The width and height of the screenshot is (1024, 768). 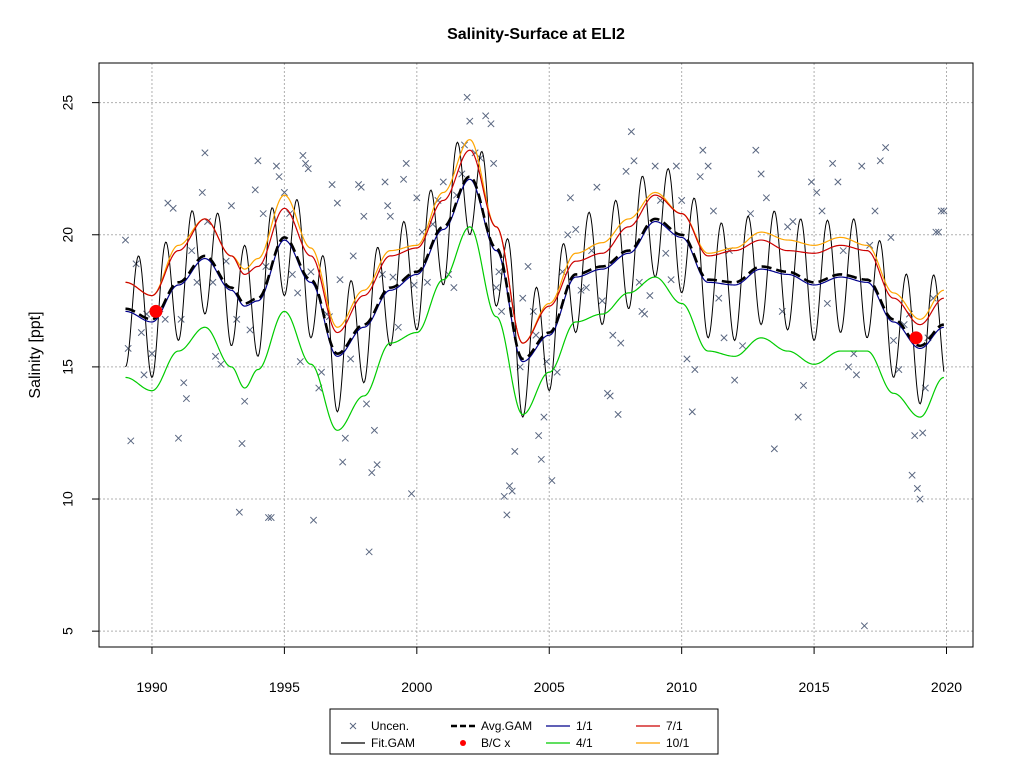 What do you see at coordinates (151, 687) in the screenshot?
I see `x-tick-label: 1990` at bounding box center [151, 687].